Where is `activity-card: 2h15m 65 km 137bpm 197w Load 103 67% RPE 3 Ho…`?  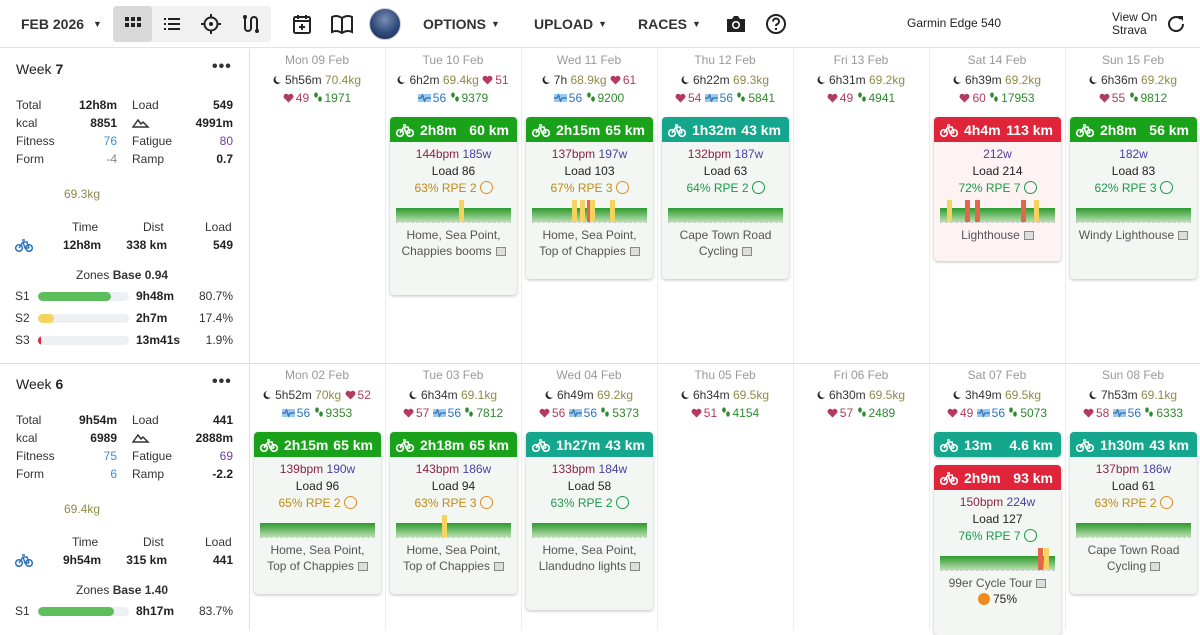 activity-card: 2h15m 65 km 137bpm 197w Load 103 67% RPE 3 Ho… is located at coordinates (589, 198).